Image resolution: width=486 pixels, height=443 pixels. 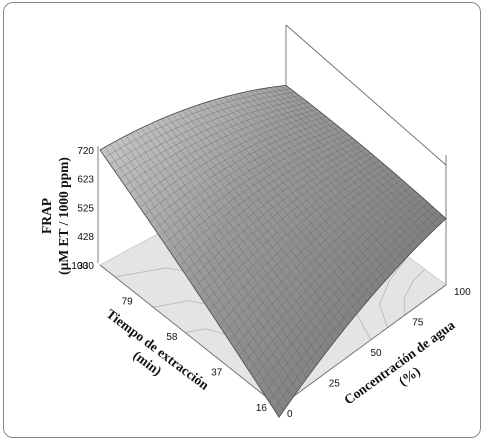 What do you see at coordinates (362, 346) in the screenshot?
I see `box-edge-floor-right` at bounding box center [362, 346].